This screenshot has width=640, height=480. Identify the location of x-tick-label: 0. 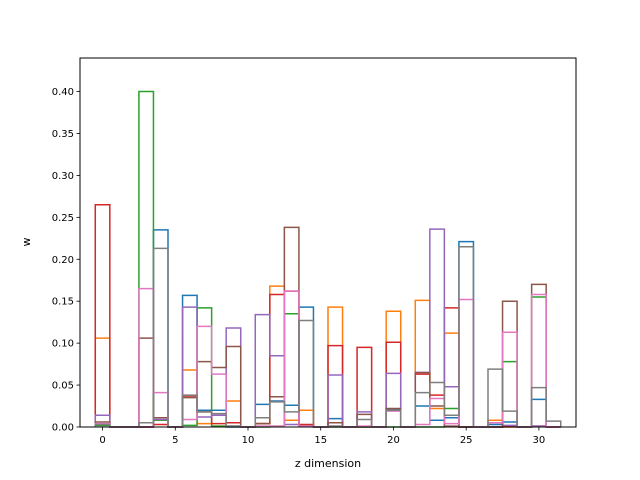
(102, 440).